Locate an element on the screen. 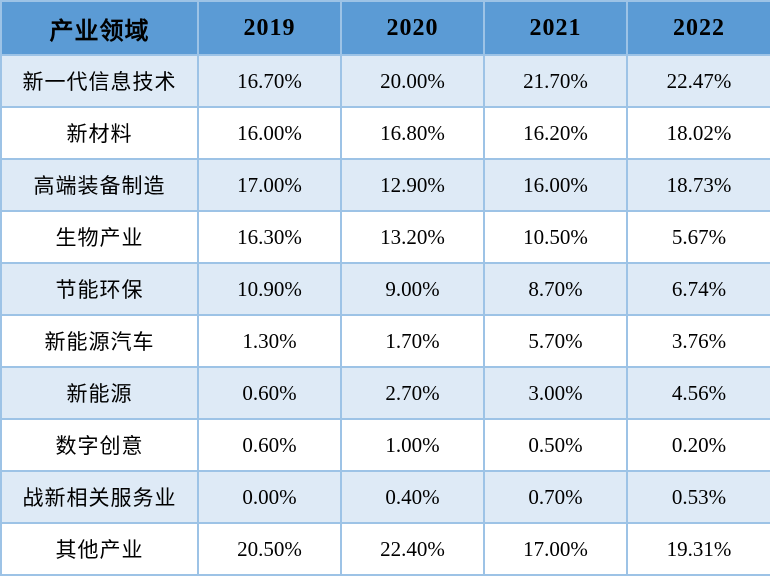  value-cell: 8.70% is located at coordinates (555, 289).